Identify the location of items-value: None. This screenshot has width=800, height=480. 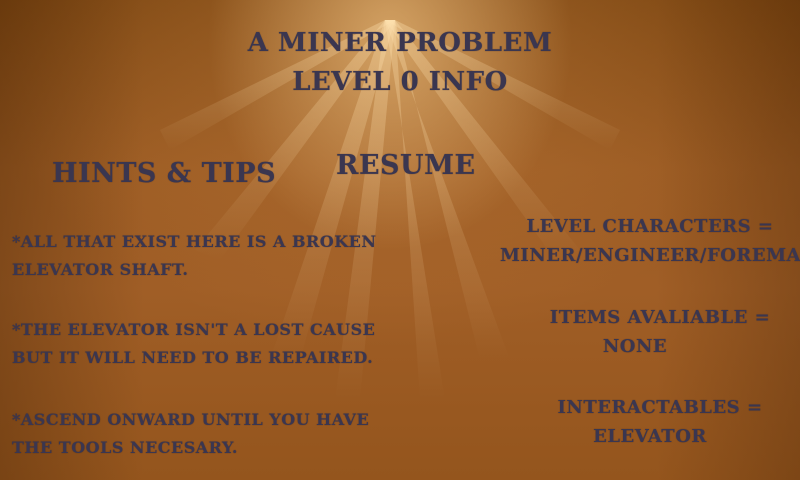
(635, 346).